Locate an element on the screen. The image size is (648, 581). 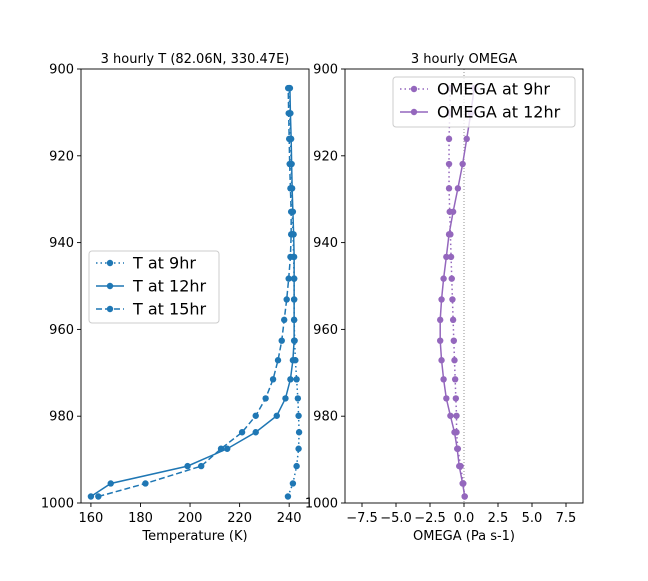
x-axis-label: OMEGA (Pa s-1) is located at coordinates (464, 536).